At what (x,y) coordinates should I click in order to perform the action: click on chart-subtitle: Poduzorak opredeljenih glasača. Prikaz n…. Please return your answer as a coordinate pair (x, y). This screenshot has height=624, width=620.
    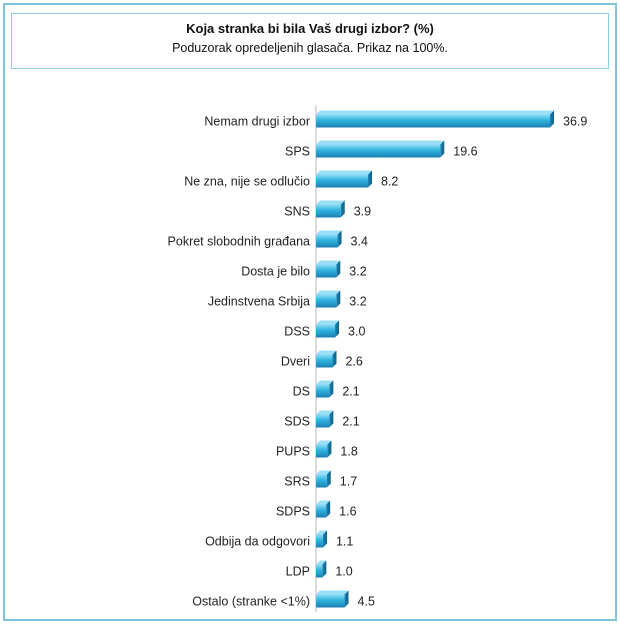
    Looking at the image, I should click on (310, 48).